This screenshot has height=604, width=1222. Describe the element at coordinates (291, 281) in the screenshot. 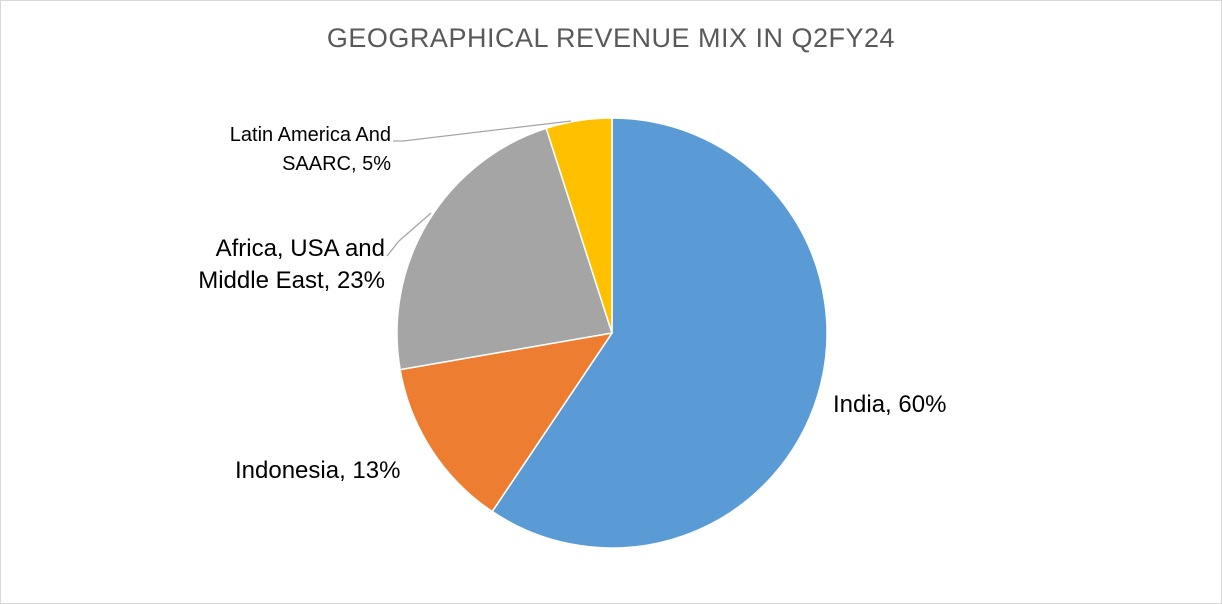

I see `label-line-2: Middle East, 23%` at that location.